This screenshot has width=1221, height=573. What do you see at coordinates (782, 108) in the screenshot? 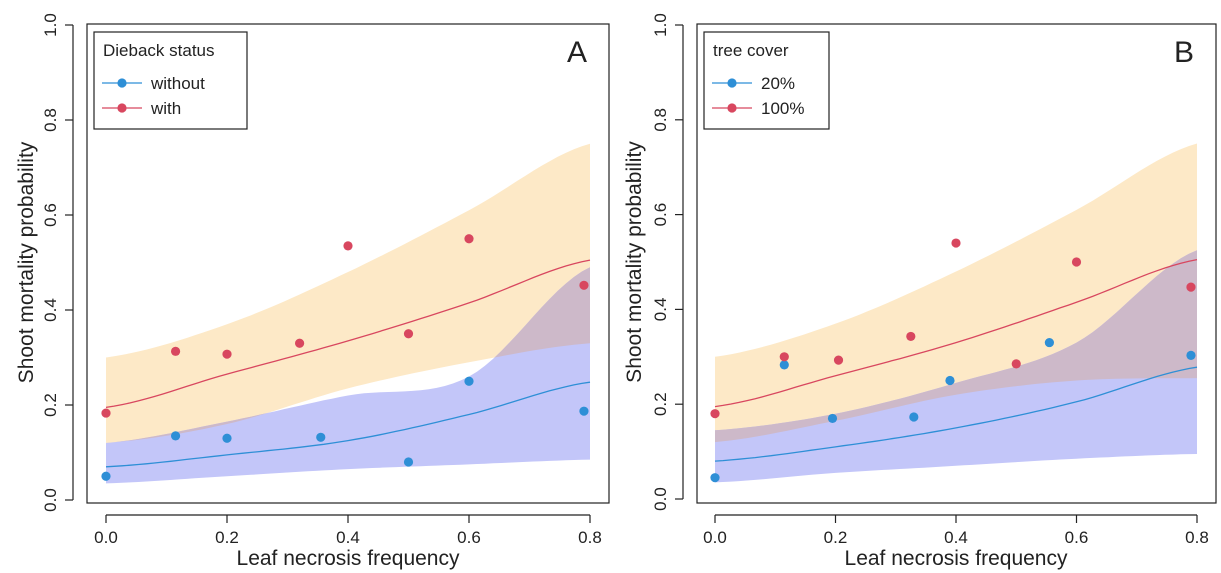
I see `legend-label: 100%` at bounding box center [782, 108].